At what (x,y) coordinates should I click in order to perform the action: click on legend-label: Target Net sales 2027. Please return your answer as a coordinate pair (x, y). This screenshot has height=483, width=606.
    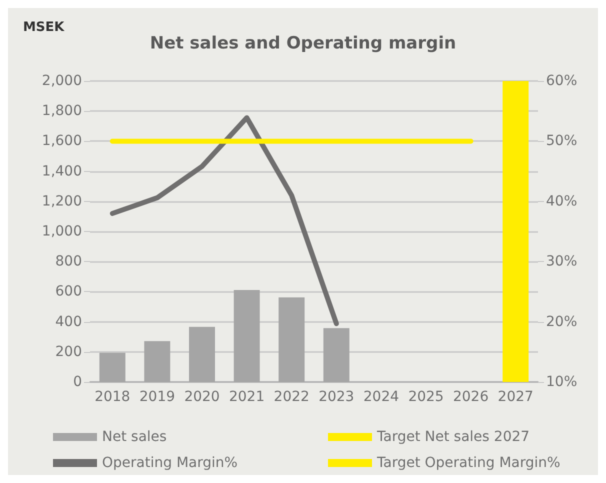
    Looking at the image, I should click on (453, 437).